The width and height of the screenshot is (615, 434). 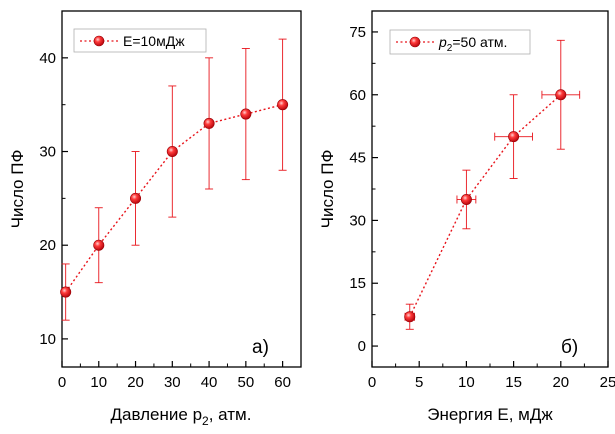 What do you see at coordinates (513, 382) in the screenshot?
I see `x-tick-label-b: 15` at bounding box center [513, 382].